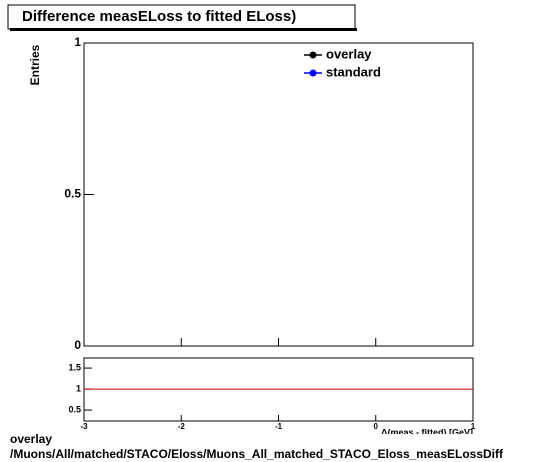 This screenshot has width=546, height=462. What do you see at coordinates (349, 53) in the screenshot?
I see `legend-label: overlay` at bounding box center [349, 53].